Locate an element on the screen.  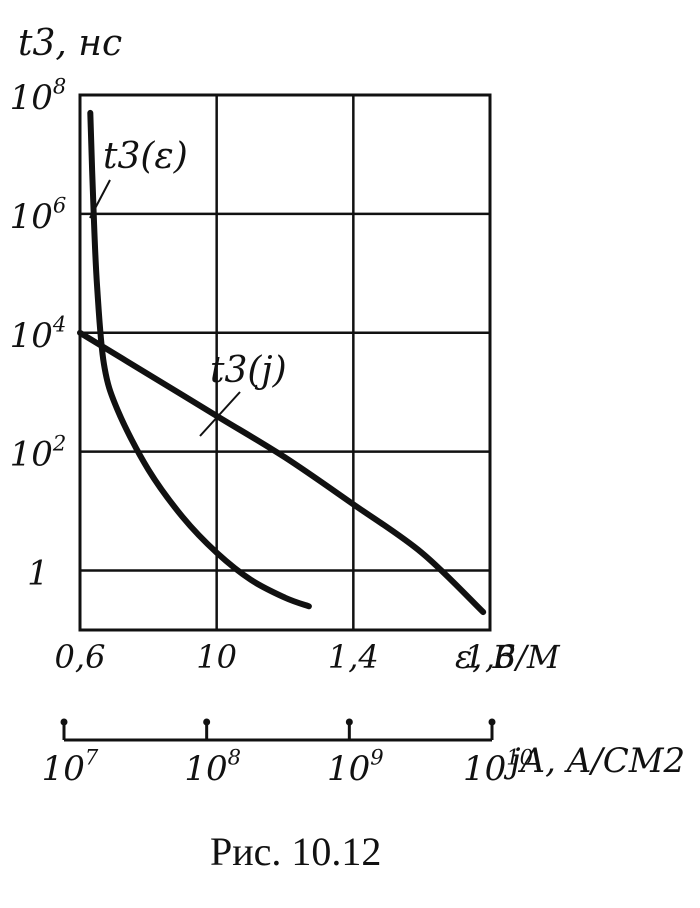
secondary-axis-tick-label-3: 10¹⁰ is located at coordinates (498, 767).